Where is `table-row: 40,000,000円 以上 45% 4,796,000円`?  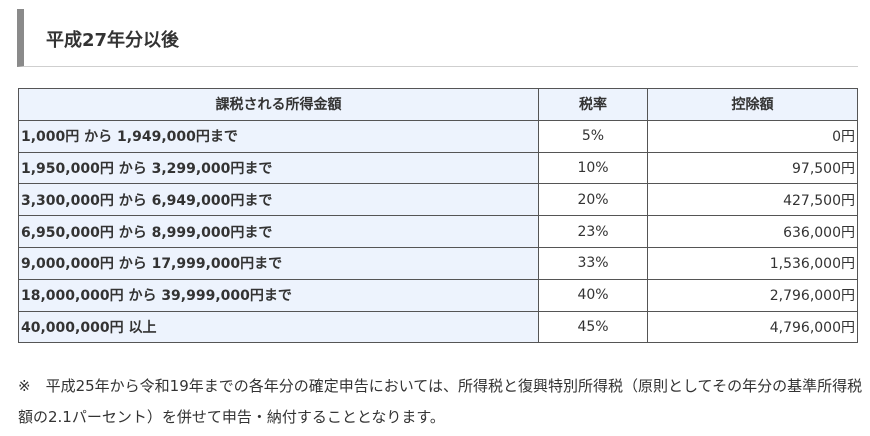
table-row: 40,000,000円 以上 45% 4,796,000円 is located at coordinates (438, 327).